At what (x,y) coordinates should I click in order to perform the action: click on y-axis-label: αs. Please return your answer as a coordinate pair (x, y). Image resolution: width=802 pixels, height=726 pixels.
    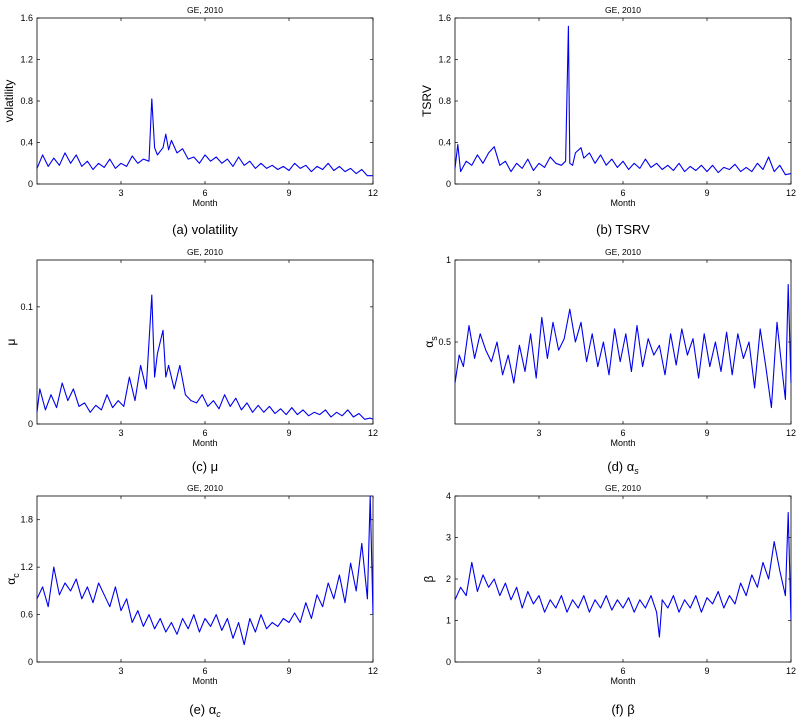
    Looking at the image, I should click on (430, 342).